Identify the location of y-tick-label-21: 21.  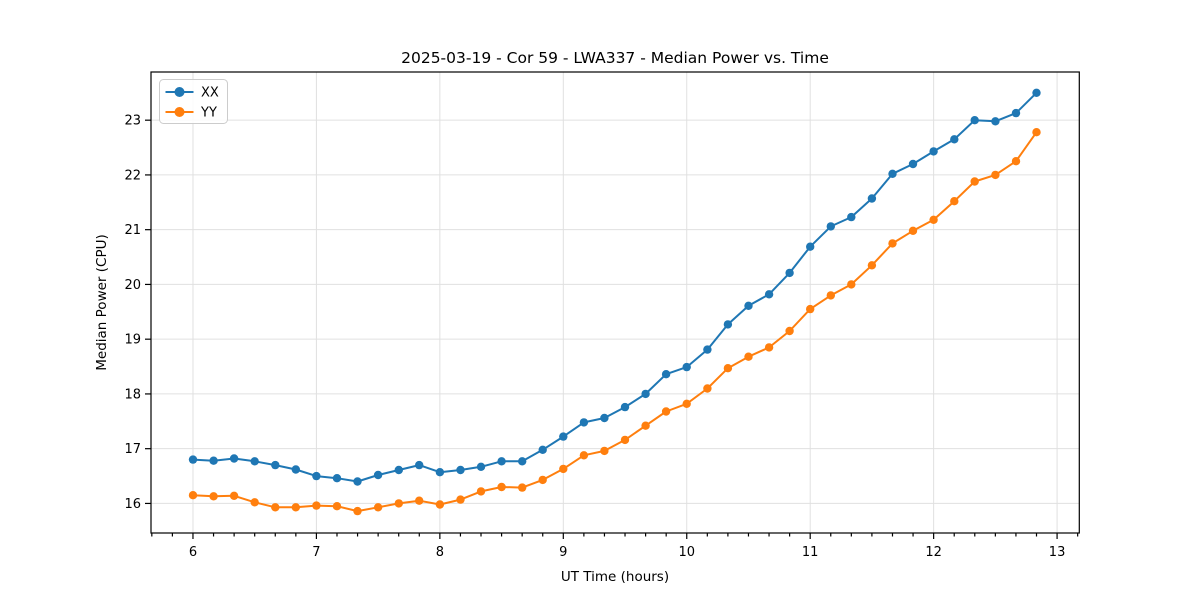
(132, 230).